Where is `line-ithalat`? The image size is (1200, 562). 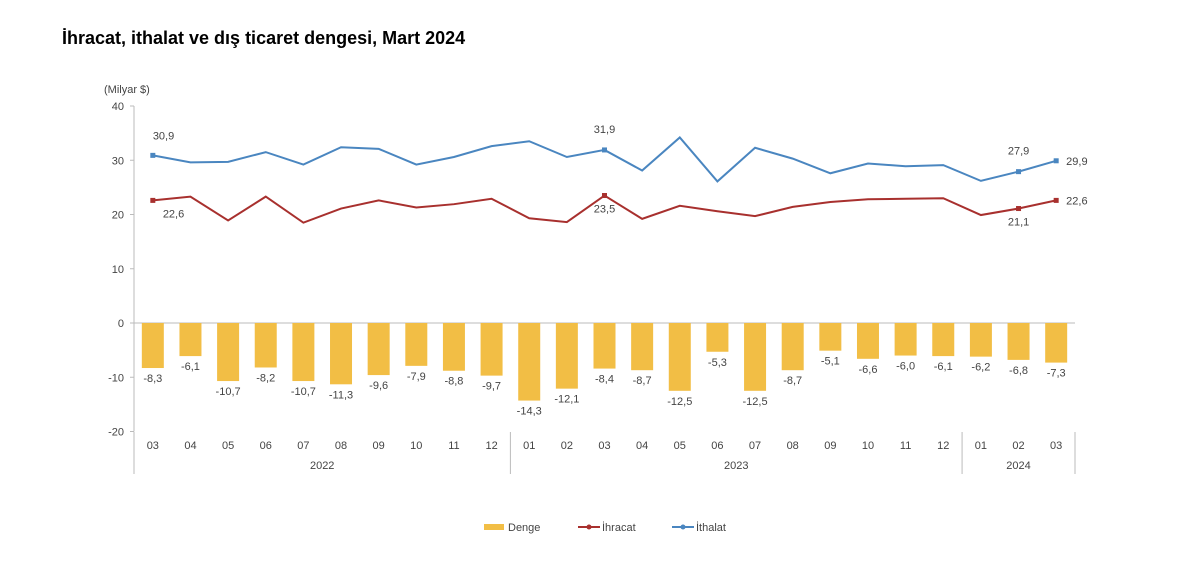 line-ithalat is located at coordinates (604, 159).